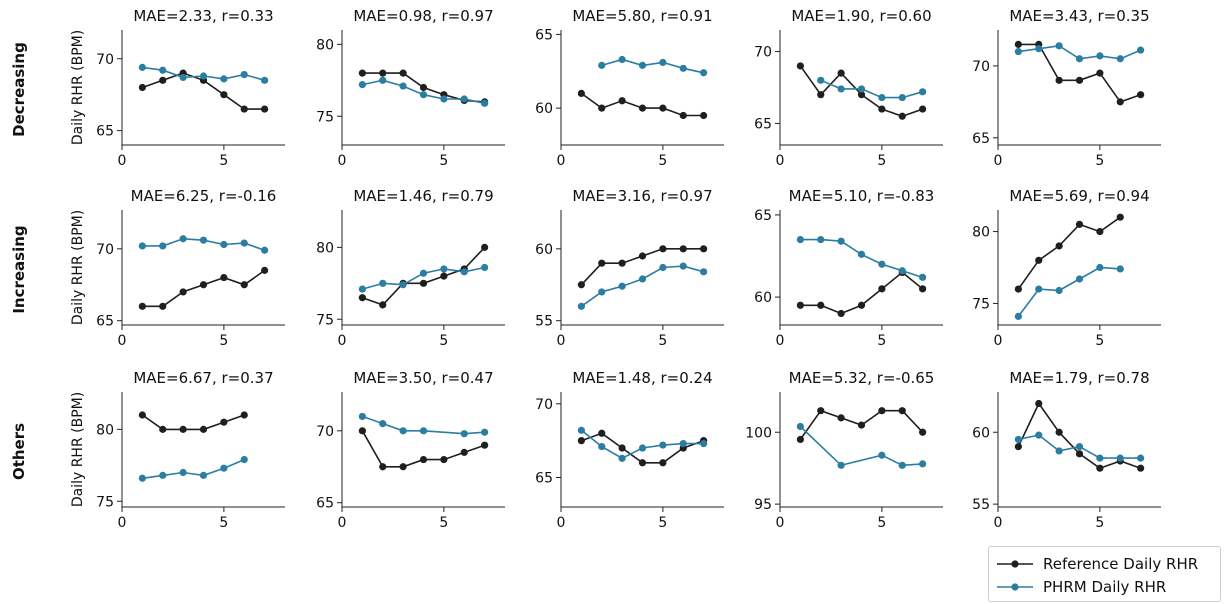  I want to click on row-label: Increasing, so click(19, 269).